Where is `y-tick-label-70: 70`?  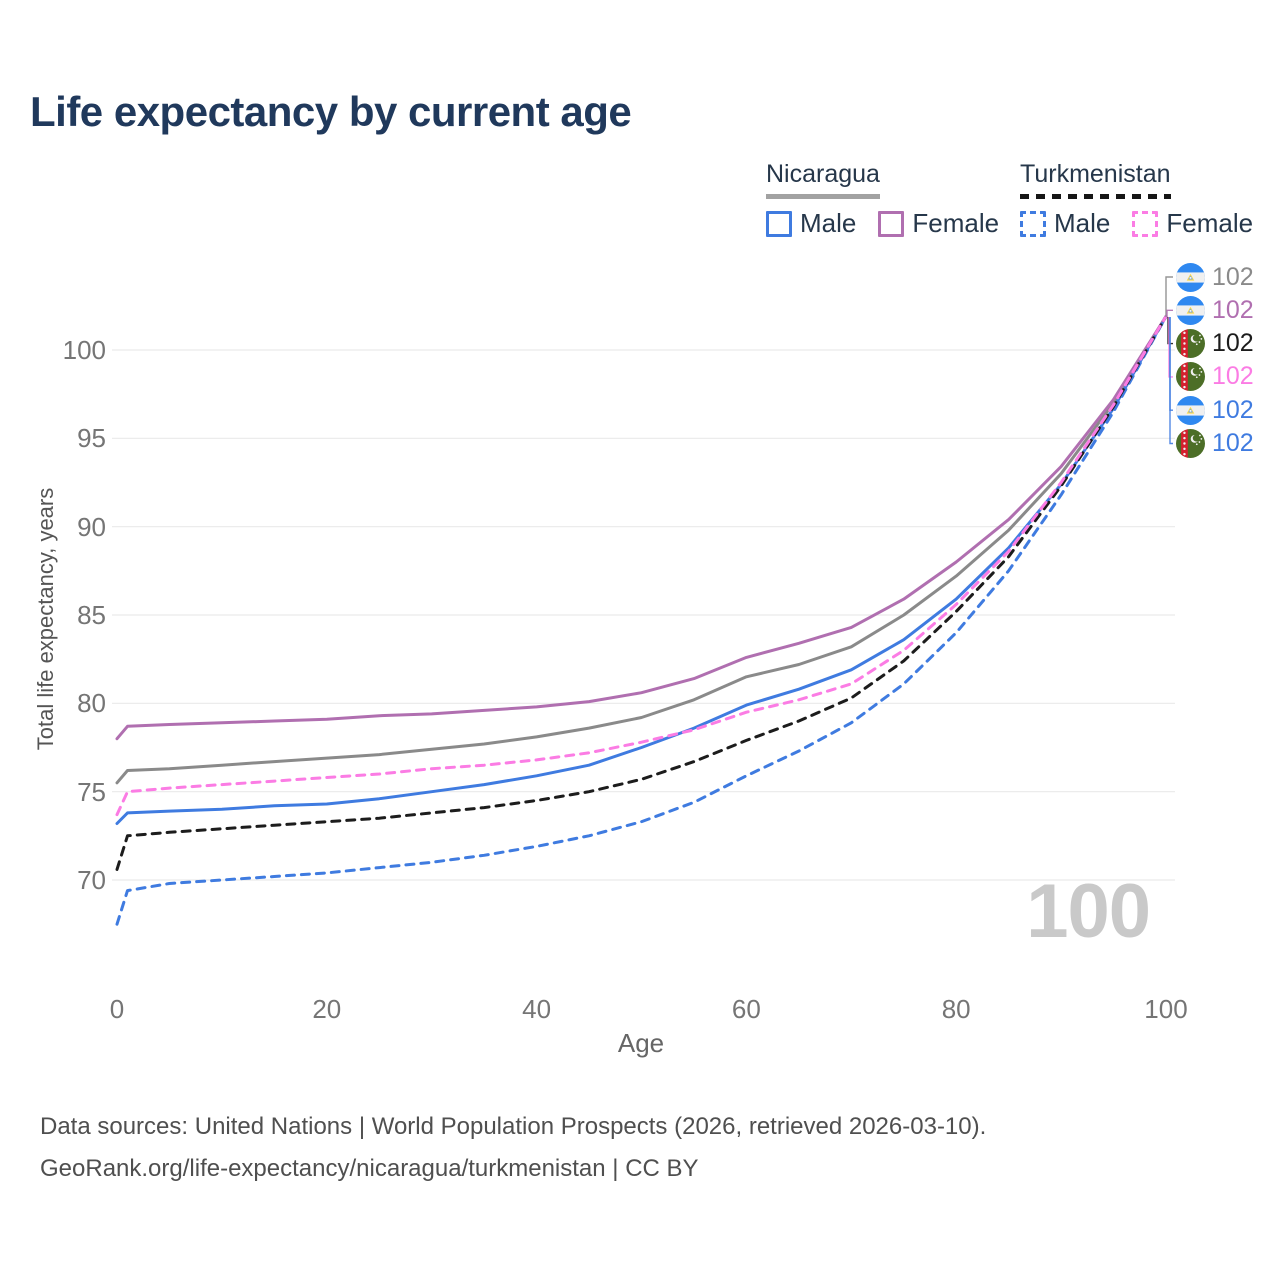
y-tick-label-70: 70 is located at coordinates (91, 880).